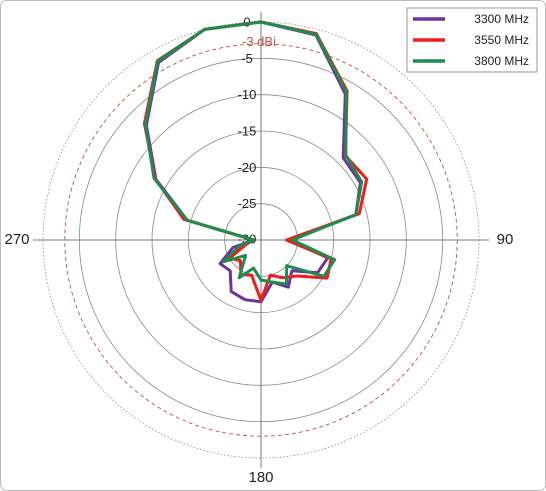  Describe the element at coordinates (501, 61) in the screenshot. I see `legend-label: 3800 MHz` at that location.